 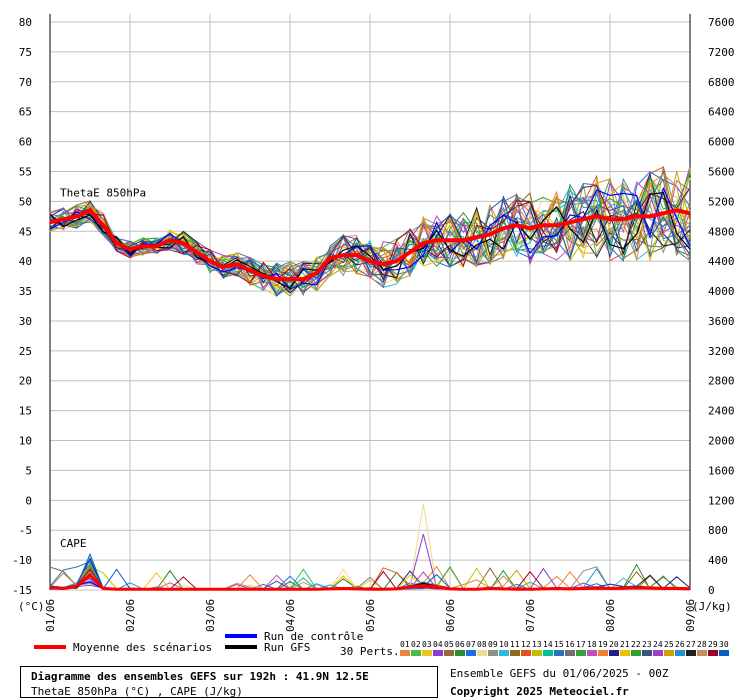 What do you see at coordinates (721, 142) in the screenshot?
I see `right-tick-label: 6000` at bounding box center [721, 142].